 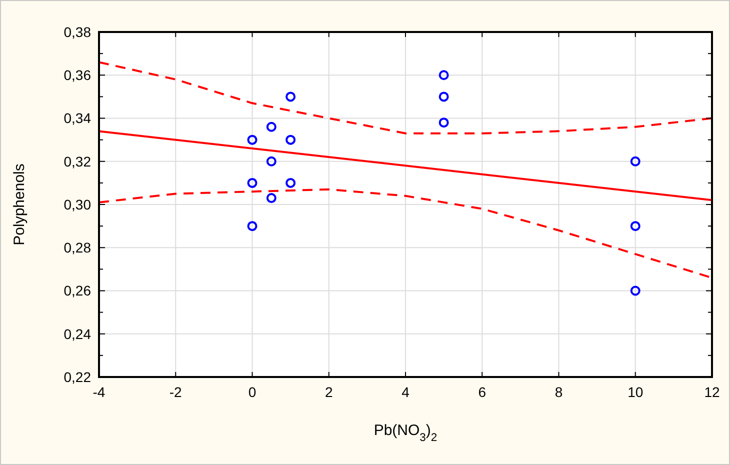 I want to click on y-tick-label: 0,30, so click(x=78, y=204).